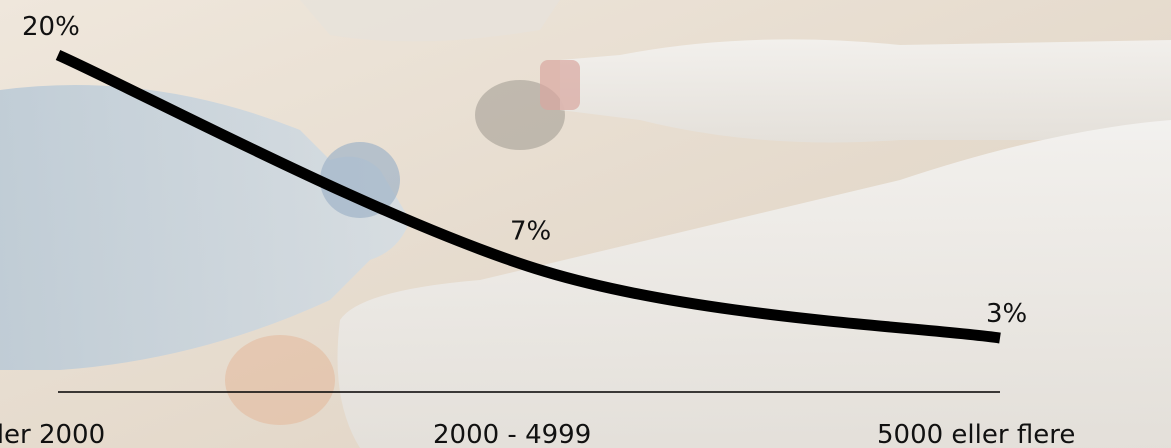 Image resolution: width=1171 pixels, height=448 pixels. What do you see at coordinates (530, 231) in the screenshot?
I see `data-label: 7%` at bounding box center [530, 231].